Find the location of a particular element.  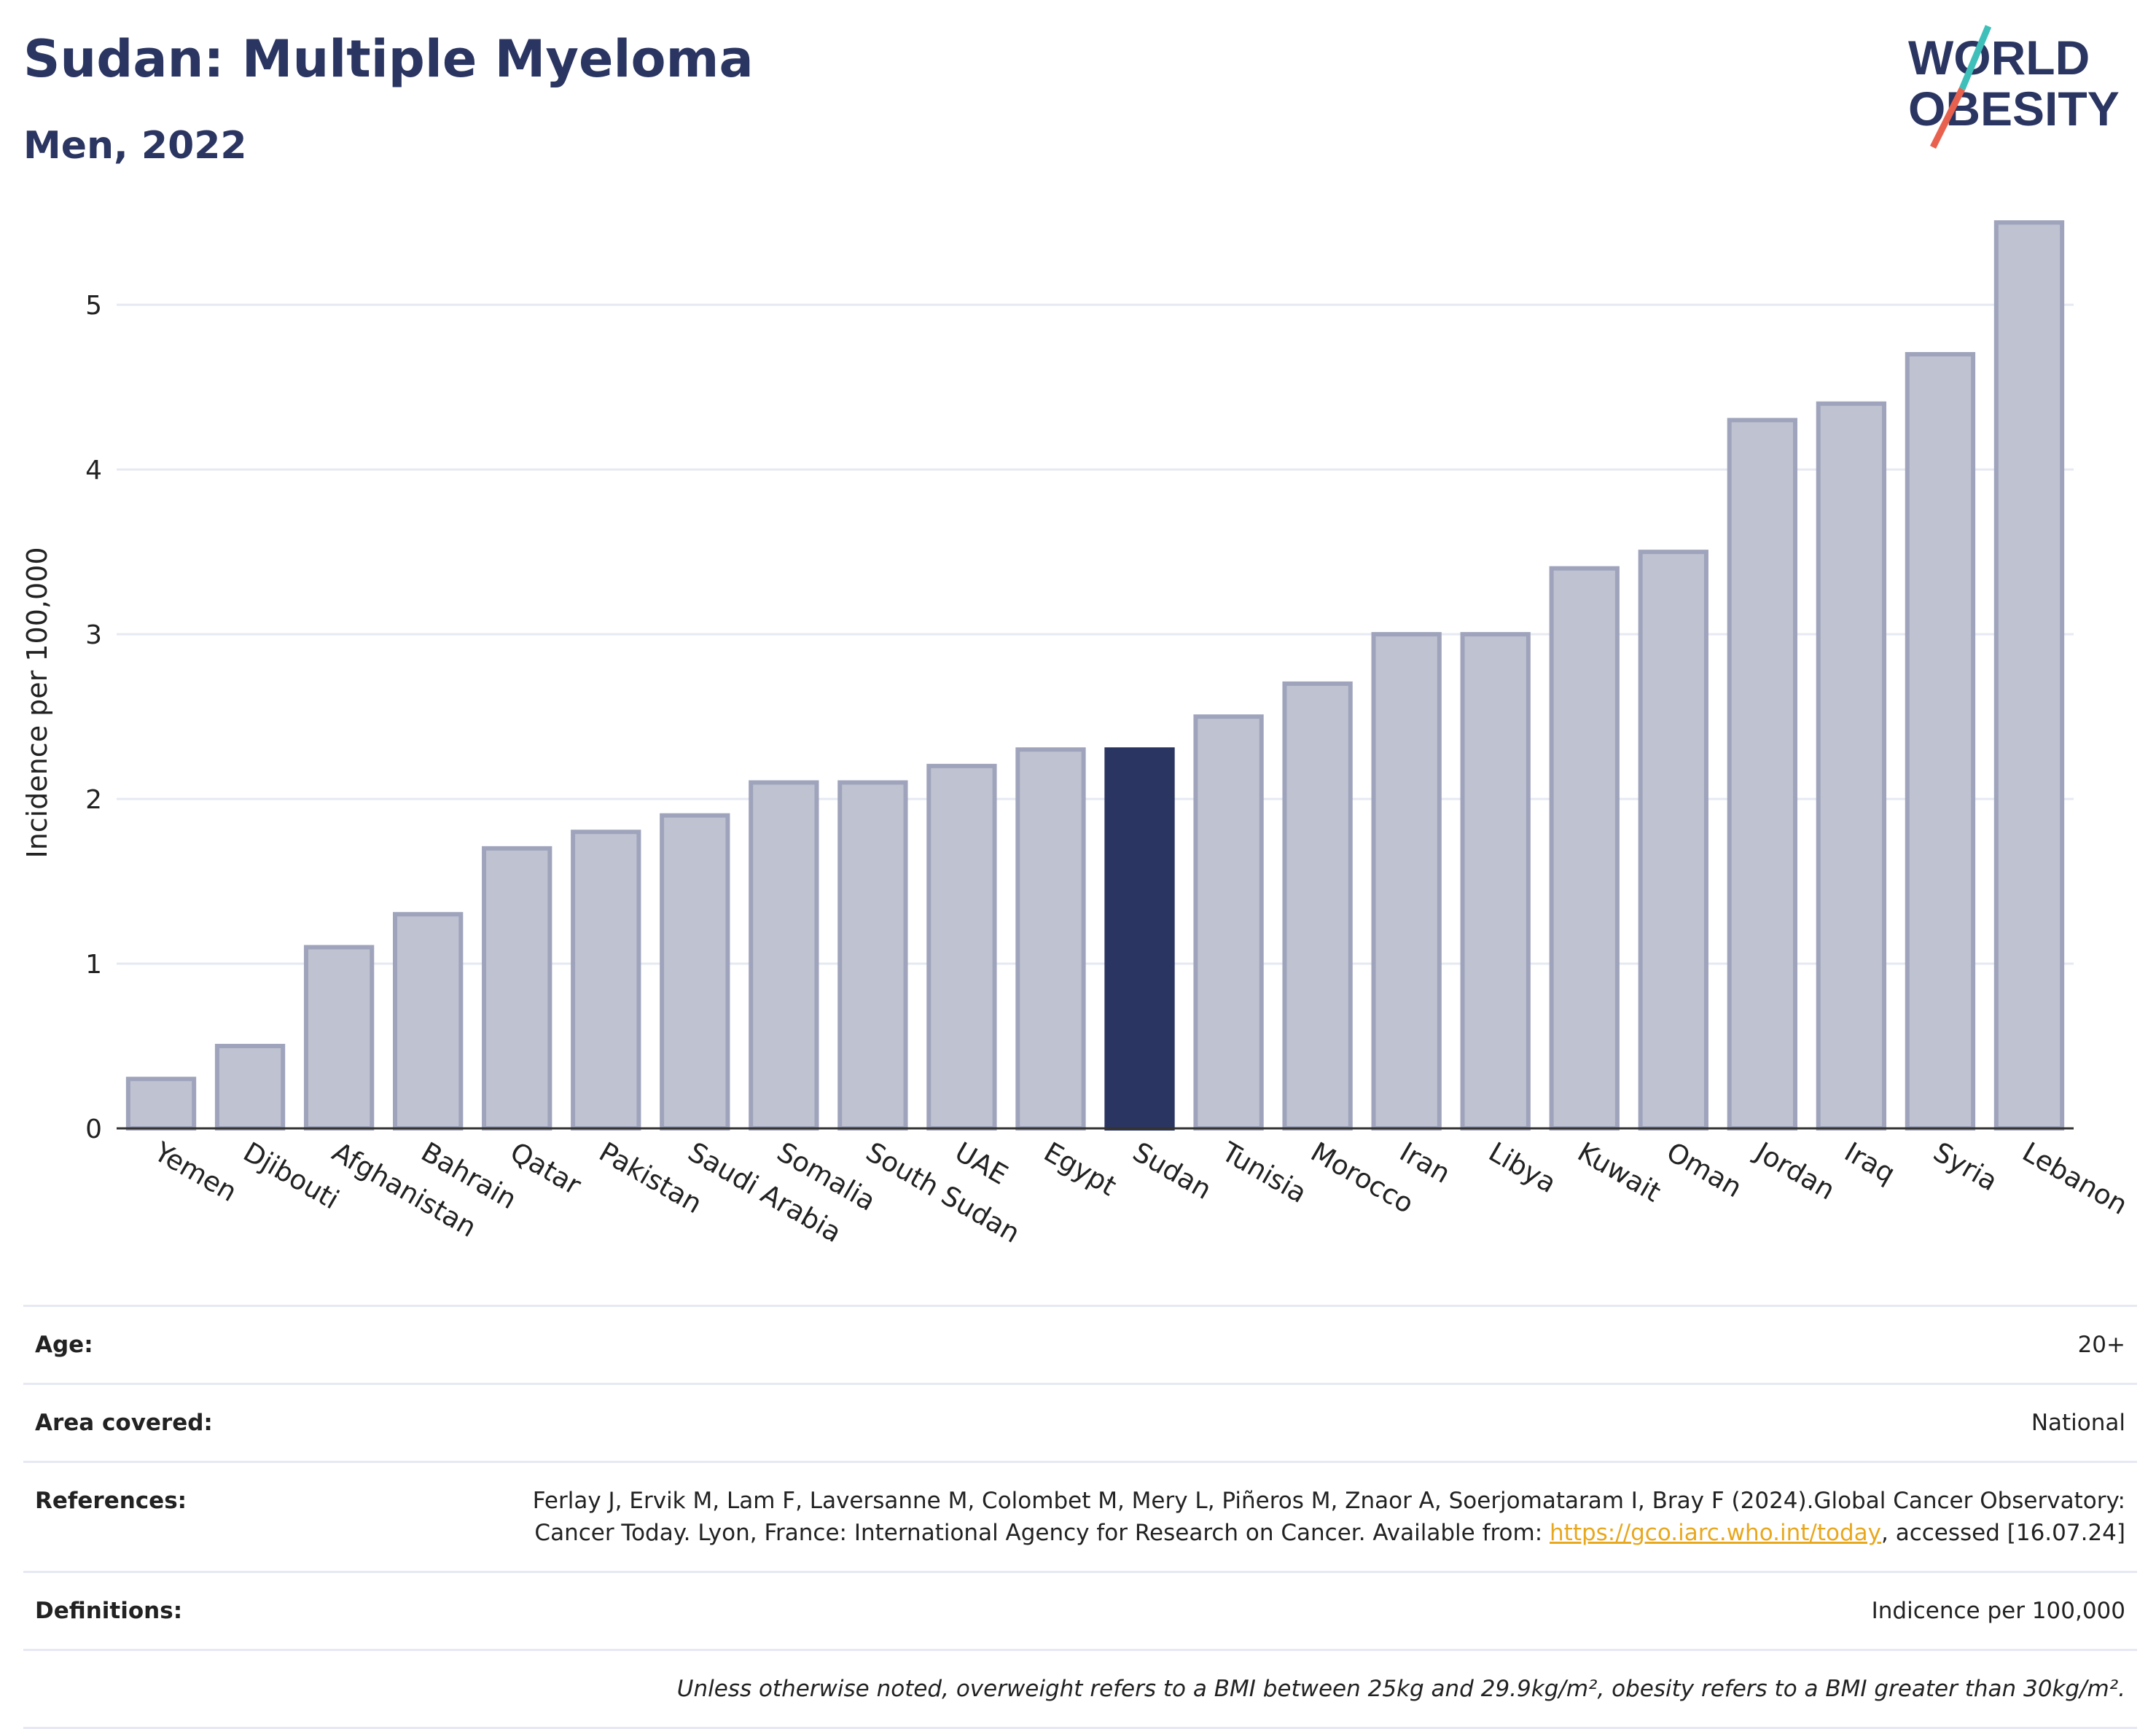

bar-morocco is located at coordinates (1317, 906).